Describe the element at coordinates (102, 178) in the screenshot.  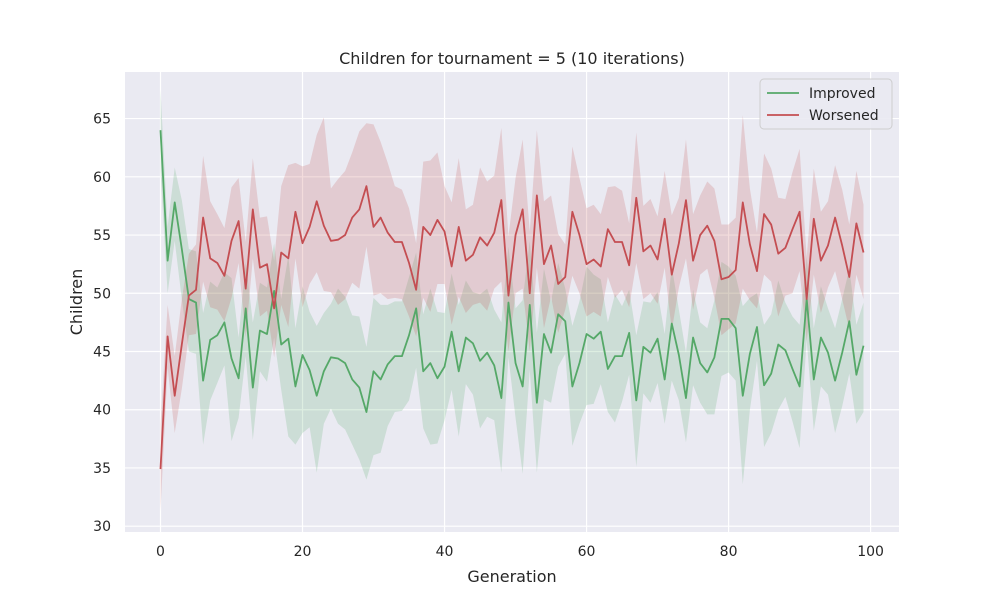
I see `y-tick-label: 60` at that location.